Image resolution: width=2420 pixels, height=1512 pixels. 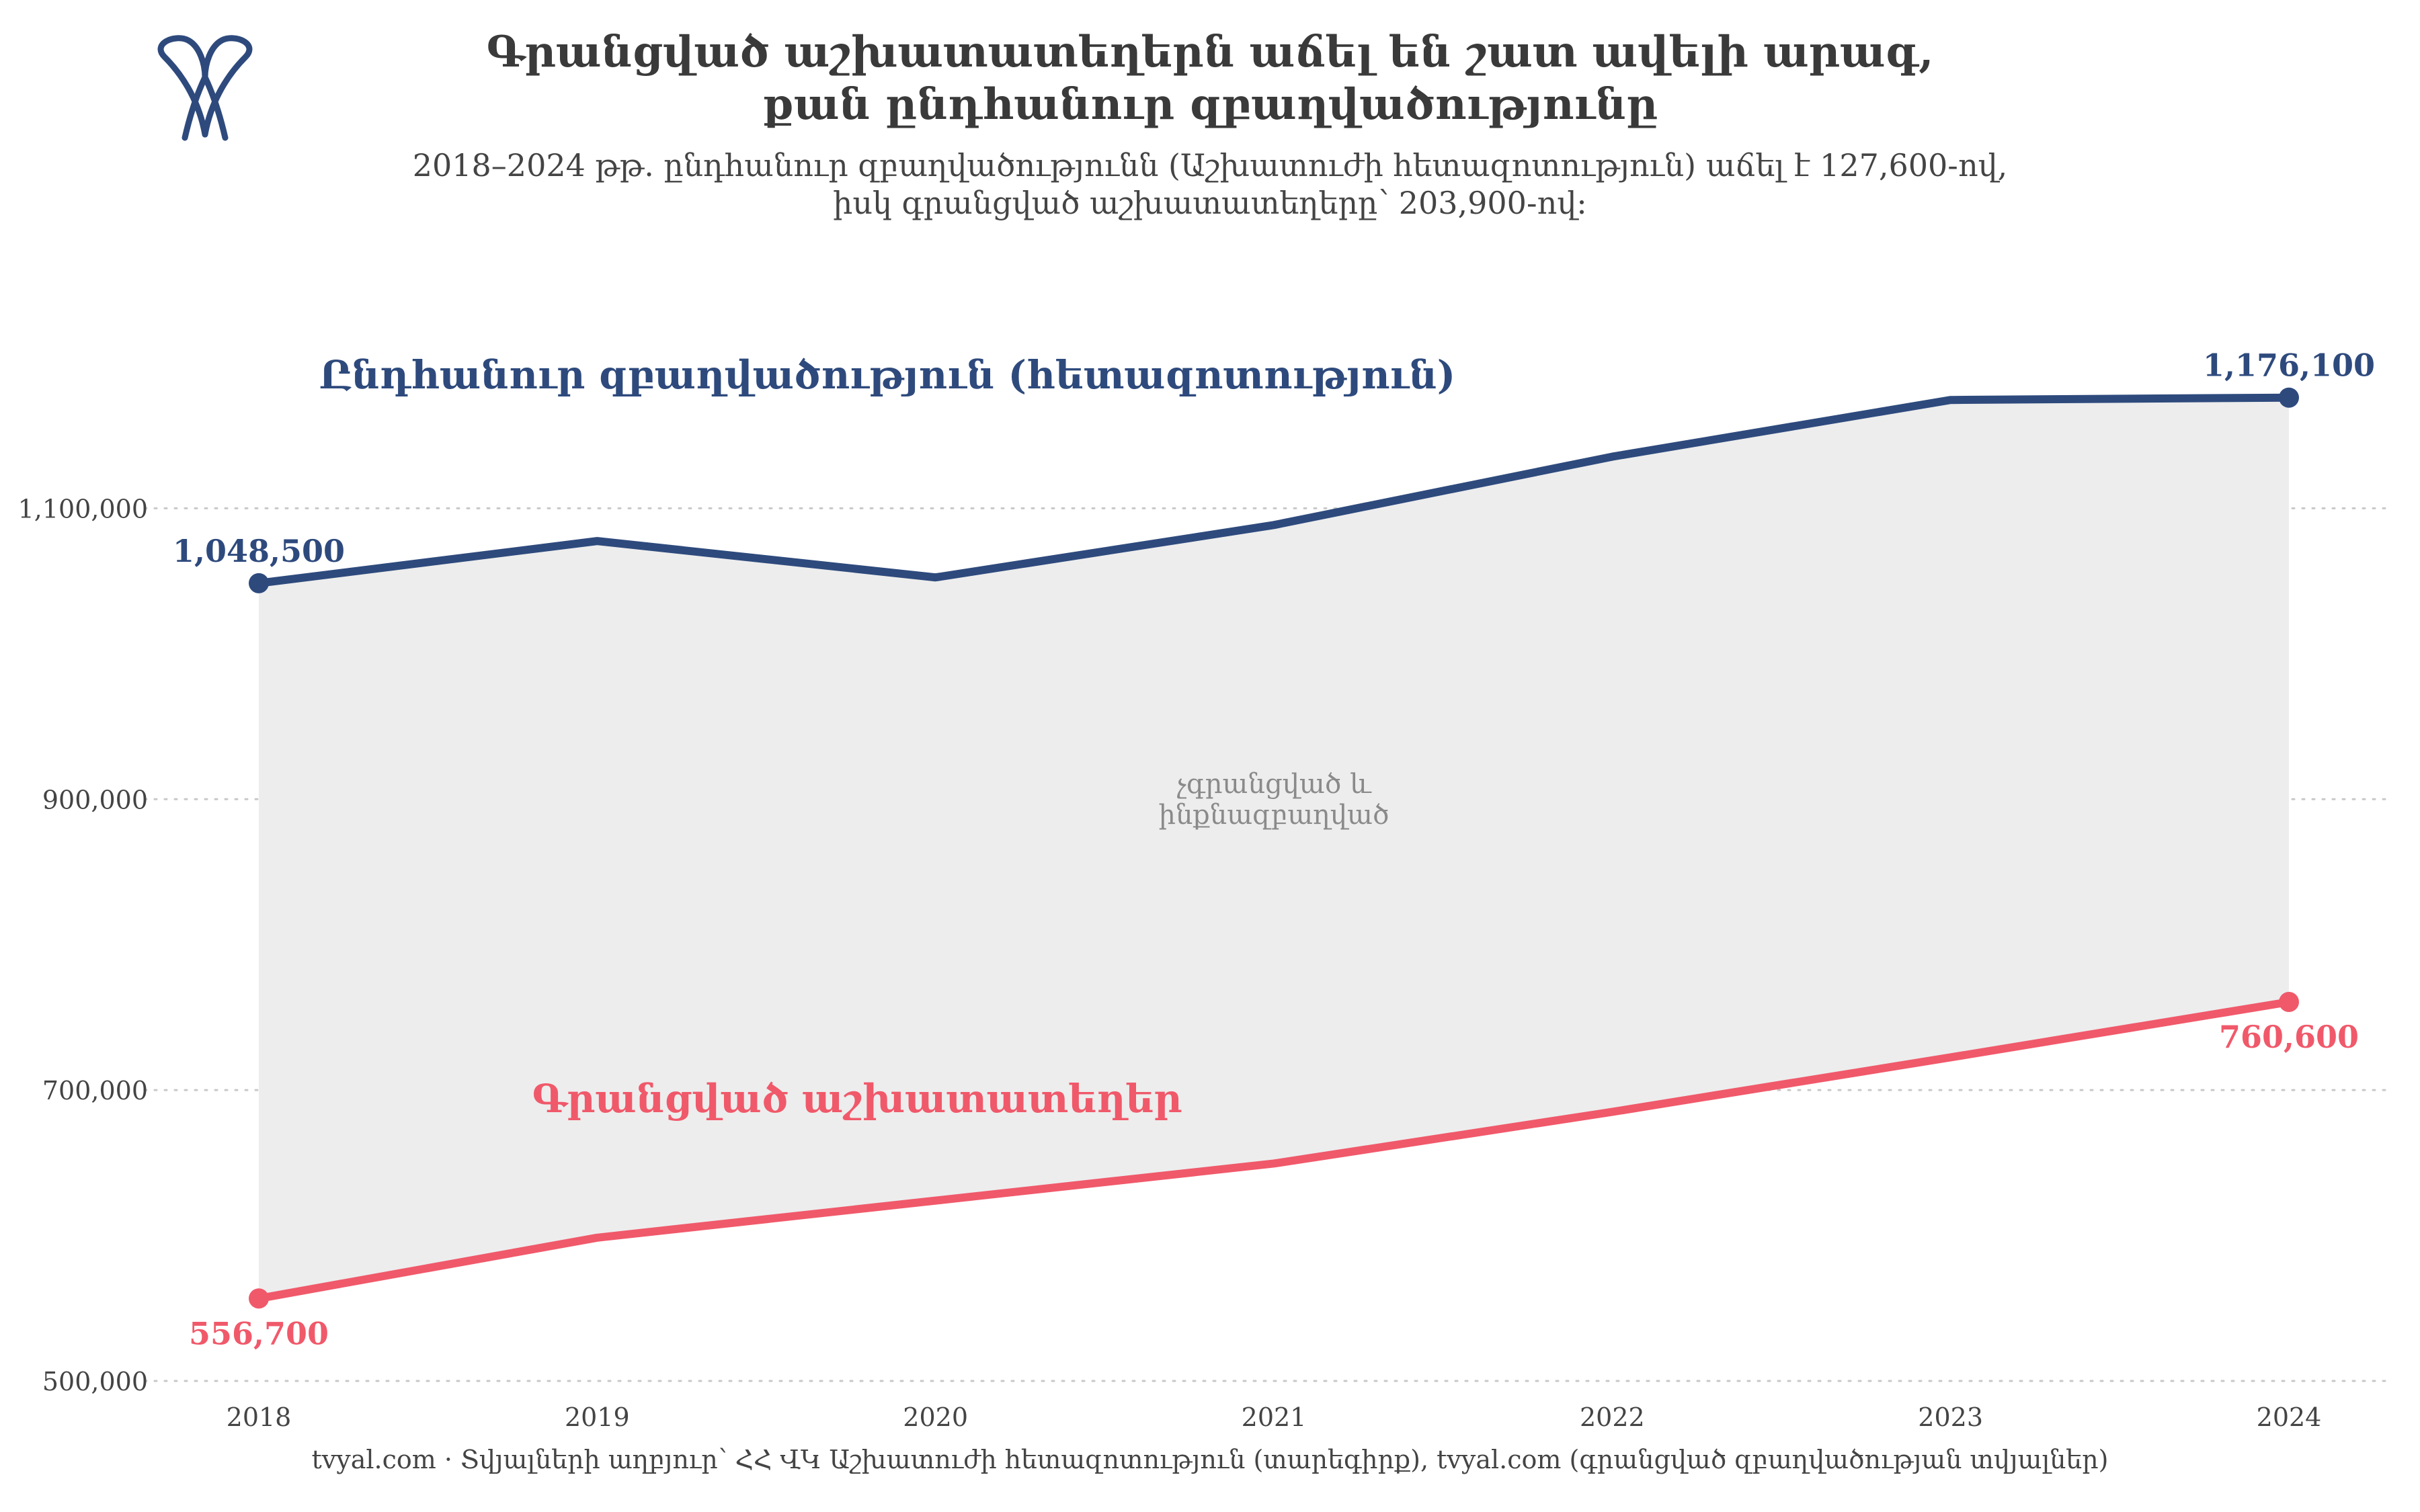 I want to click on y-tick-label: 700,000, so click(x=95, y=1090).